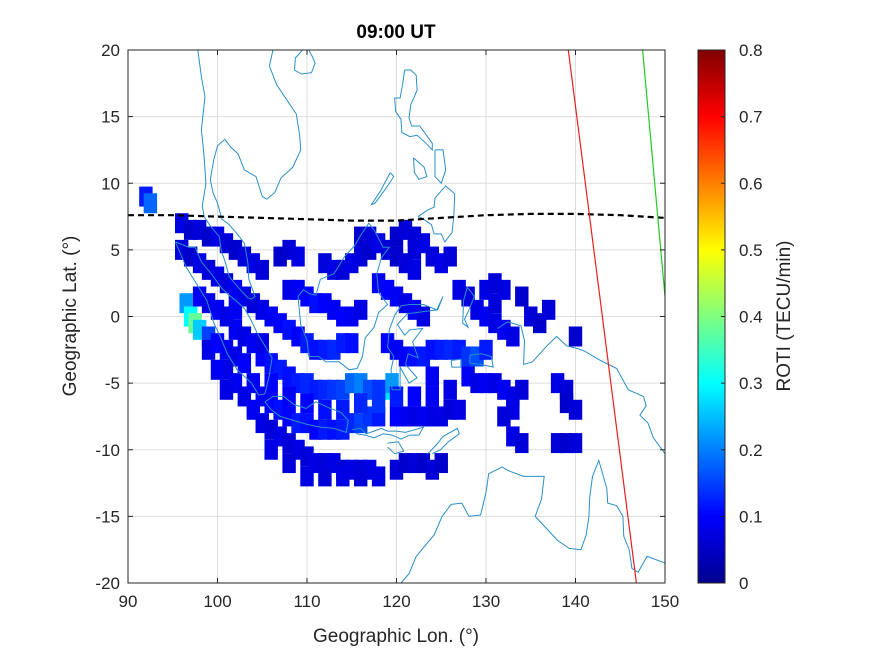 The width and height of the screenshot is (875, 656). What do you see at coordinates (107, 516) in the screenshot?
I see `y-tick-label: -15` at bounding box center [107, 516].